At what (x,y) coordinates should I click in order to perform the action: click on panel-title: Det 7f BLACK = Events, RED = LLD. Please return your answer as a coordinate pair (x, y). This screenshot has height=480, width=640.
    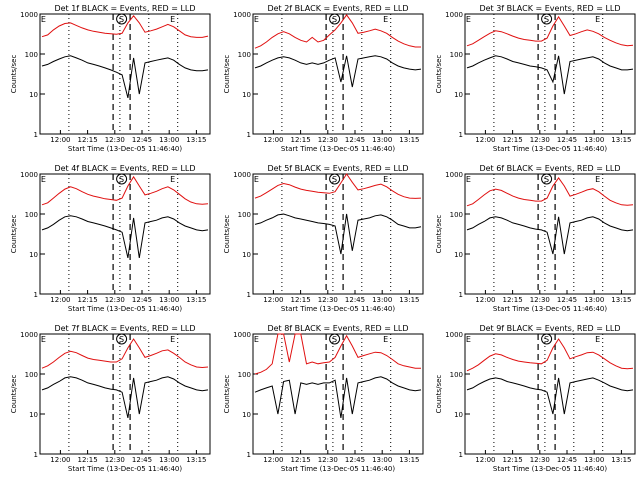
    Looking at the image, I should click on (124, 328).